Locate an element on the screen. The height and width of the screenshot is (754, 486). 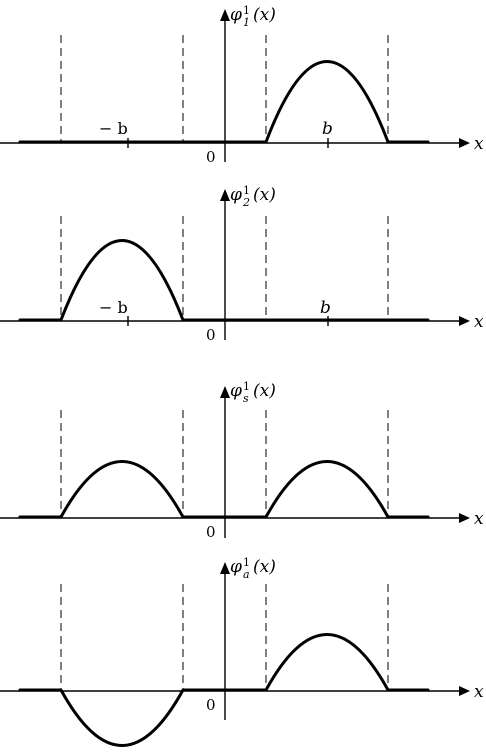
function-label: φ 1 2 (x) is located at coordinates (253, 196).